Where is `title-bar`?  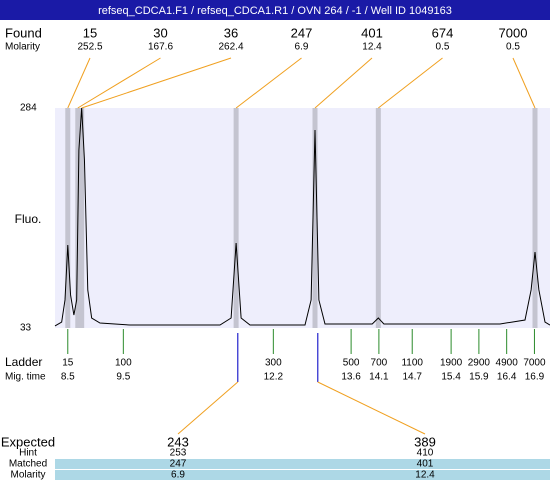 title-bar is located at coordinates (275, 10).